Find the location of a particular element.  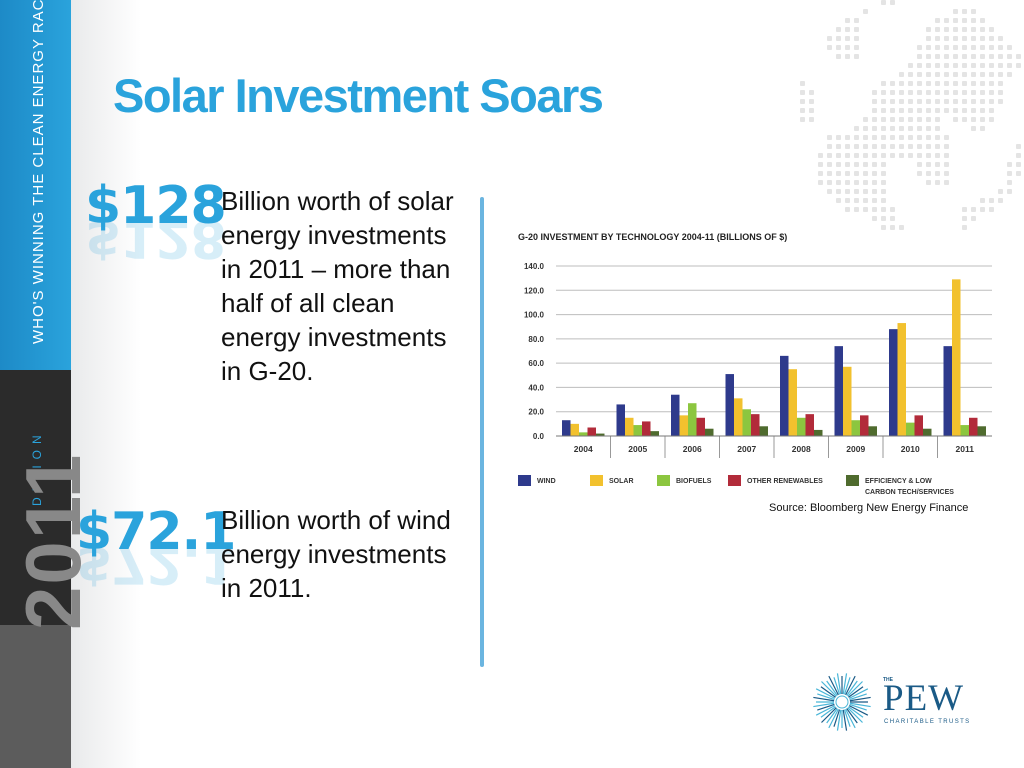

bar-other-renewables-2009 is located at coordinates (864, 425).